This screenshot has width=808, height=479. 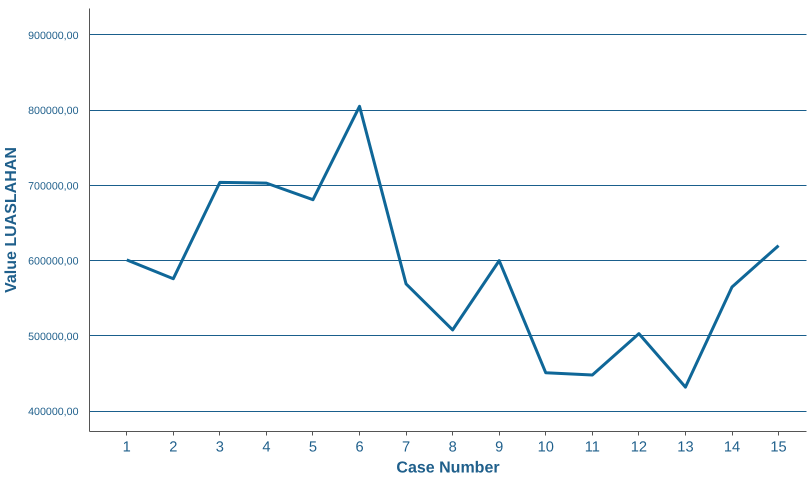 I want to click on x-tick-label: 7, so click(x=406, y=448).